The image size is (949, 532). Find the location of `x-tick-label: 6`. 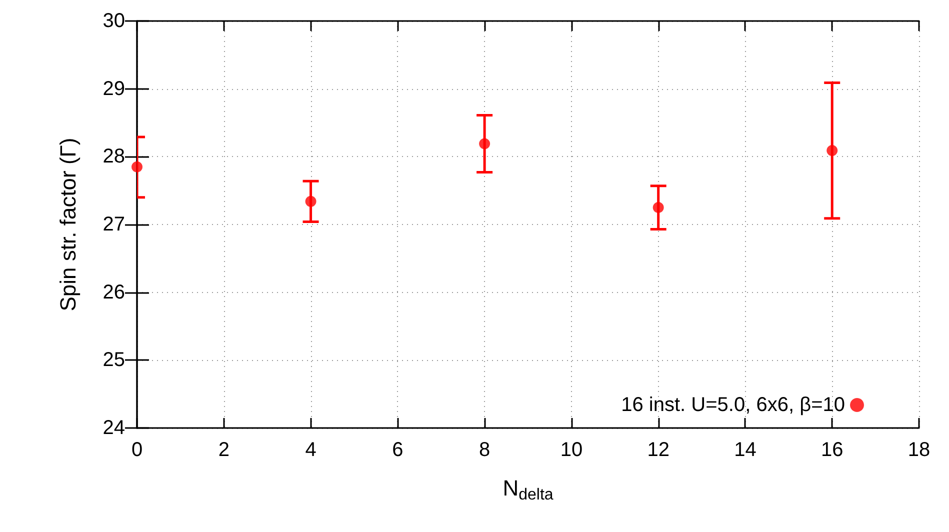

x-tick-label: 6 is located at coordinates (398, 450).